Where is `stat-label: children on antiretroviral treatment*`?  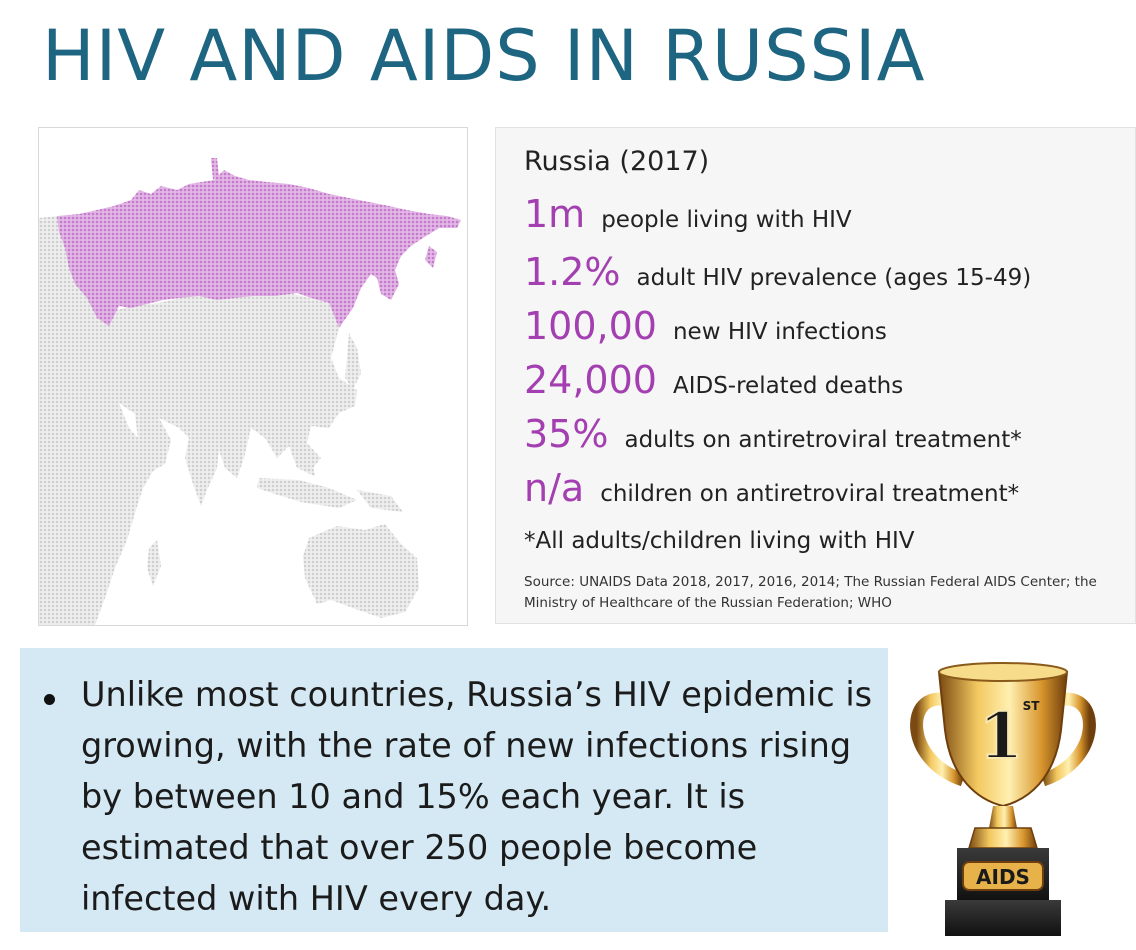 stat-label: children on antiretroviral treatment* is located at coordinates (810, 494).